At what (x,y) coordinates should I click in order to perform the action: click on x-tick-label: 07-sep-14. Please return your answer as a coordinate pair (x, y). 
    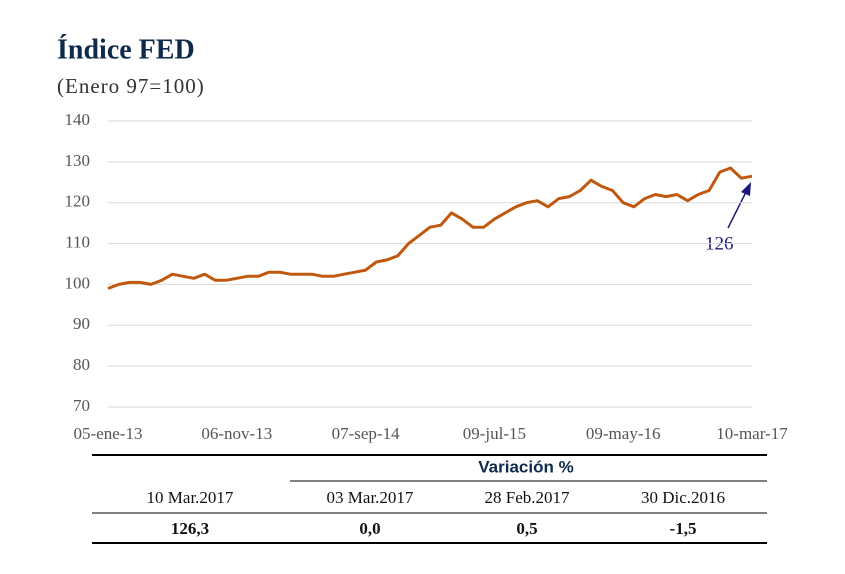
    Looking at the image, I should click on (366, 433).